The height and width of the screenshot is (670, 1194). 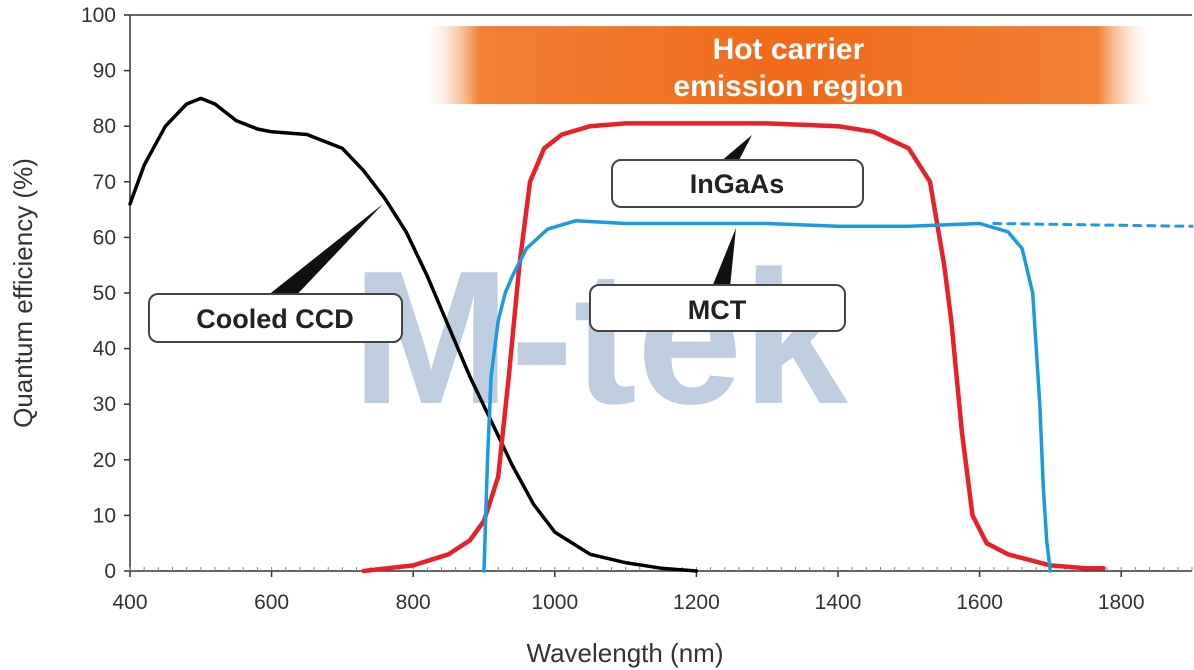 I want to click on callout-box-cooled-ccd, so click(x=275, y=318).